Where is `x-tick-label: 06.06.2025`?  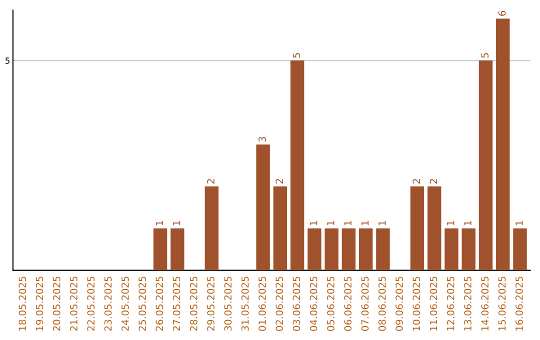 x-tick-label: 06.06.2025 is located at coordinates (348, 303).